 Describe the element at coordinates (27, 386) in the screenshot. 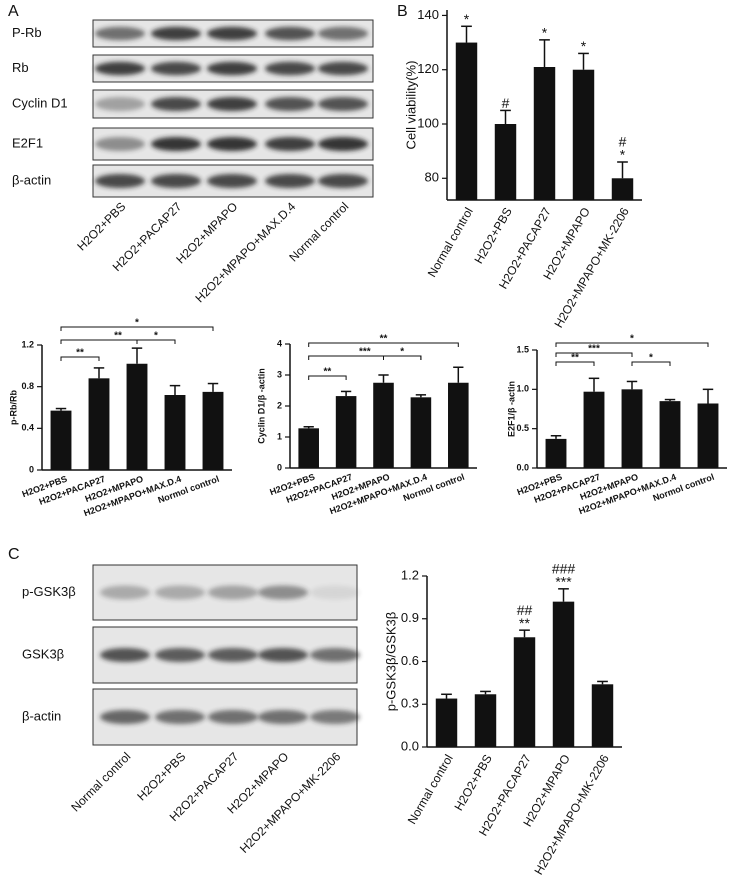

I see `y-tick-label: 0.8` at that location.